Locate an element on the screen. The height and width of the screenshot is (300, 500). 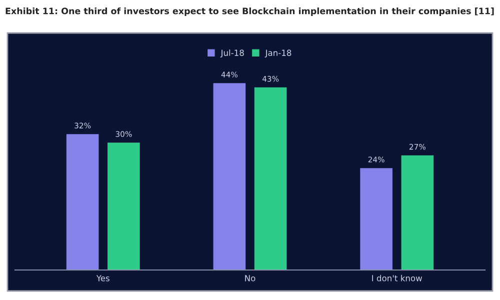
x-tick-label: I don't know is located at coordinates (397, 278).